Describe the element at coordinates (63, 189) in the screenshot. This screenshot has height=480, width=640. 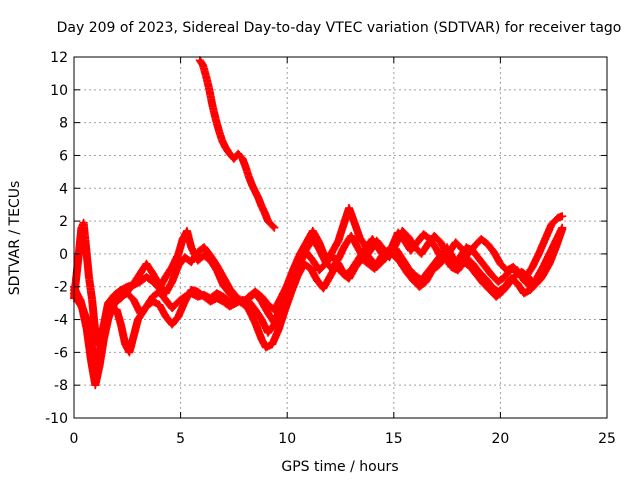
I see `y-tick-label: 4` at that location.